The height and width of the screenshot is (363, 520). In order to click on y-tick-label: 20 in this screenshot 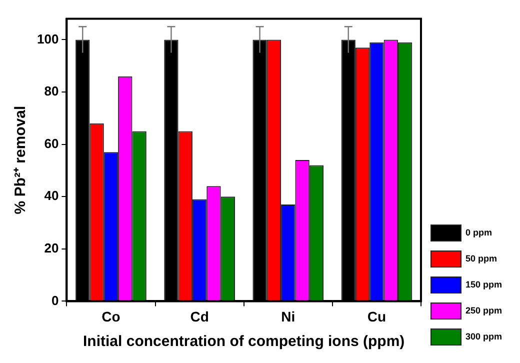, I will do `click(51, 248)`.